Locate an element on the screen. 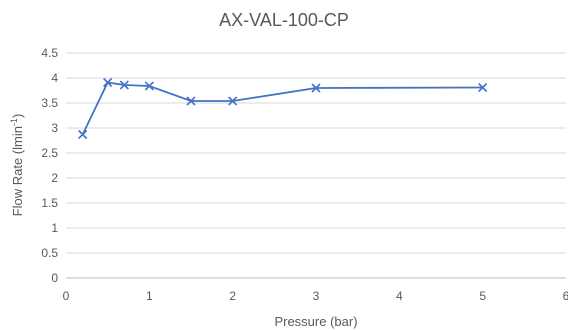 The height and width of the screenshot is (330, 568). y-axis-label-end: ) is located at coordinates (17, 116).